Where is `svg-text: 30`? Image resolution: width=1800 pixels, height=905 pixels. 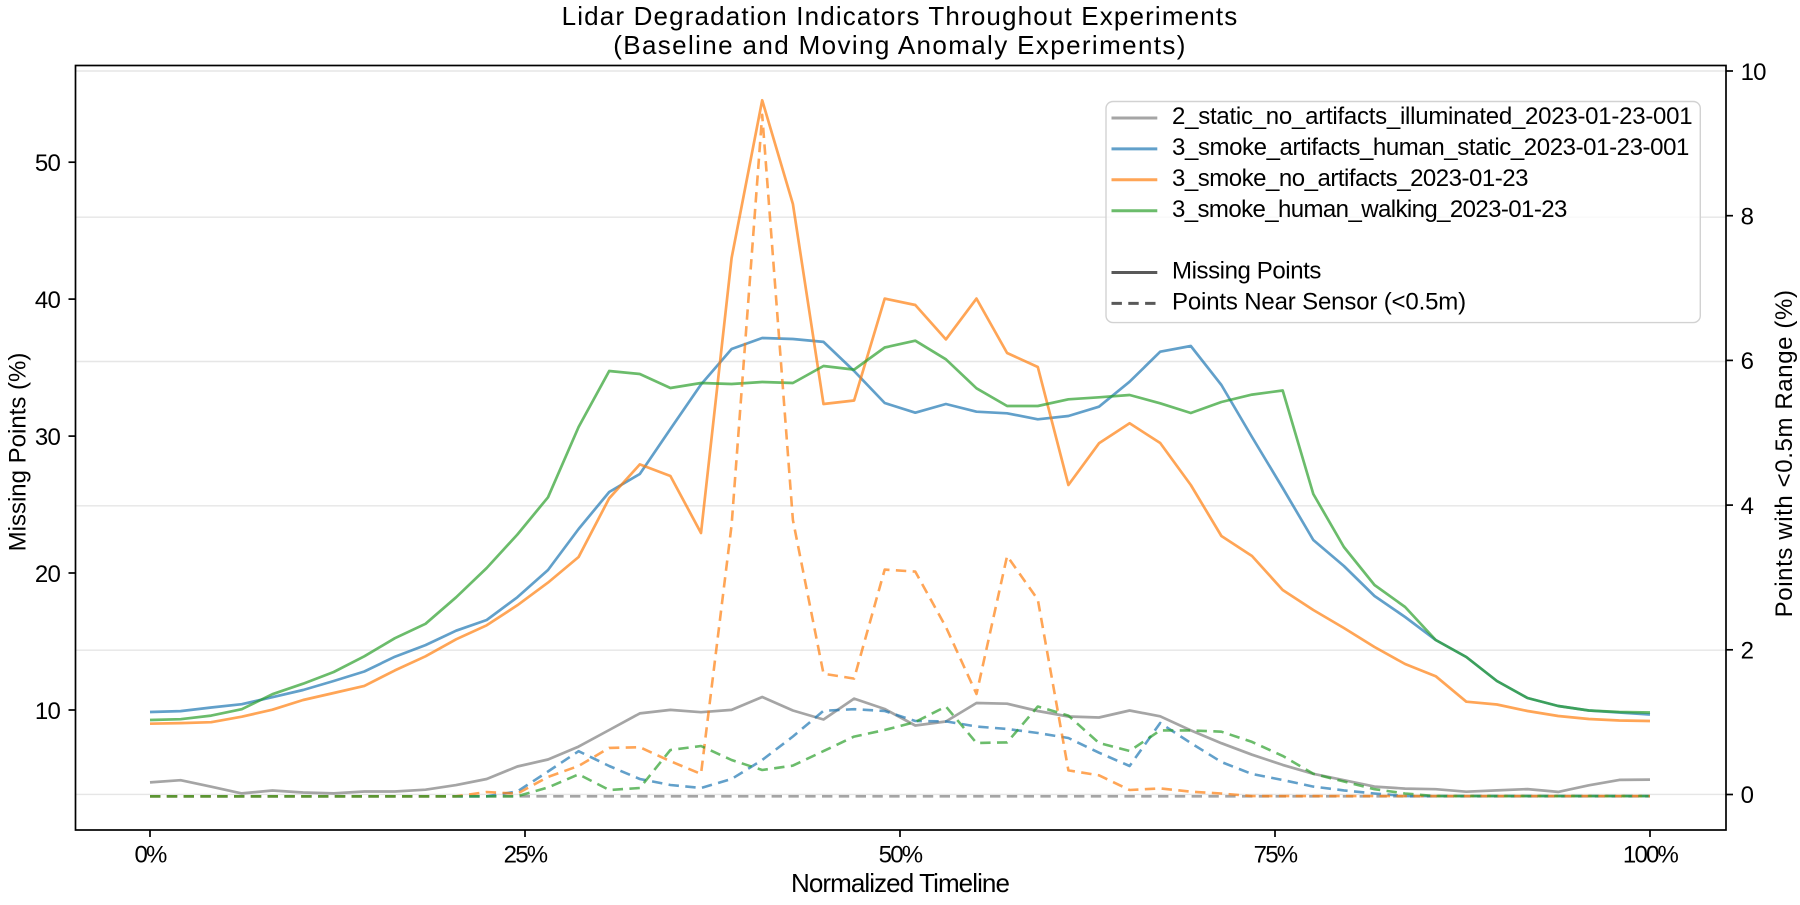 svg-text: 30 is located at coordinates (48, 437).